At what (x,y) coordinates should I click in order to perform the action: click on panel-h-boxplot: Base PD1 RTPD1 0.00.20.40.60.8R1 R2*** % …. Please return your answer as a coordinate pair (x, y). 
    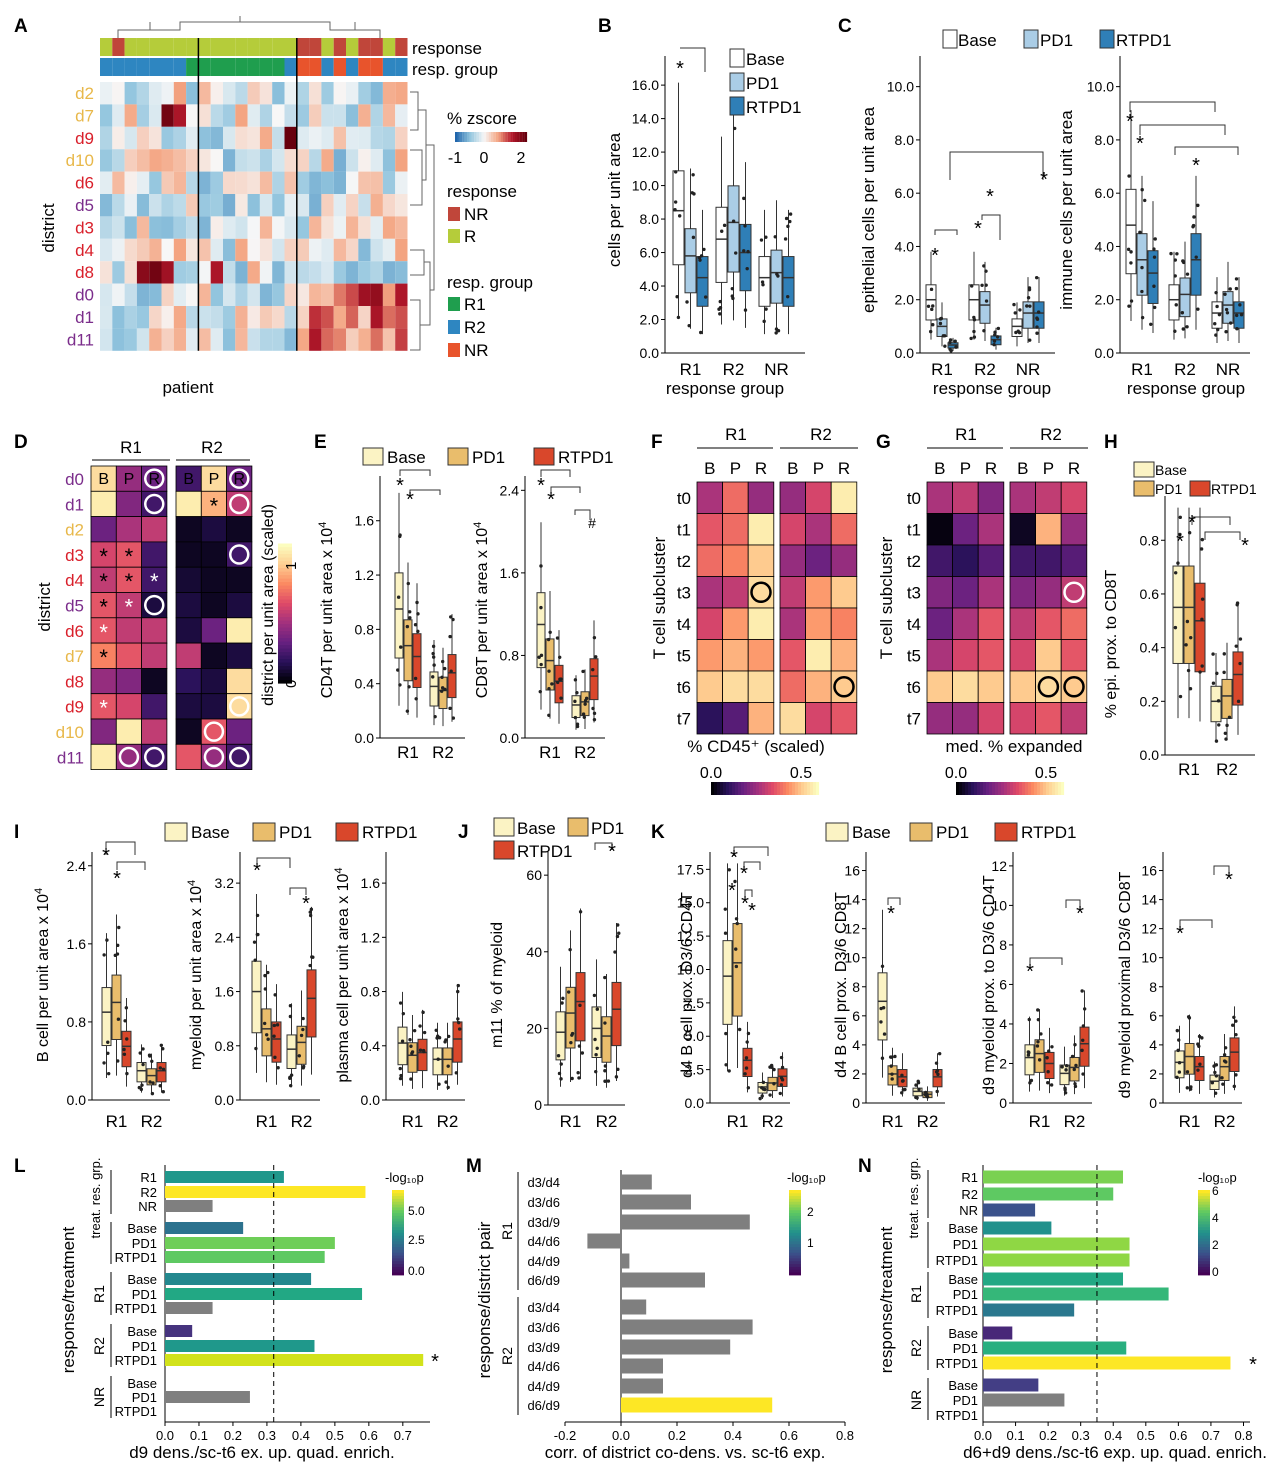
    Looking at the image, I should click on (1180, 620).